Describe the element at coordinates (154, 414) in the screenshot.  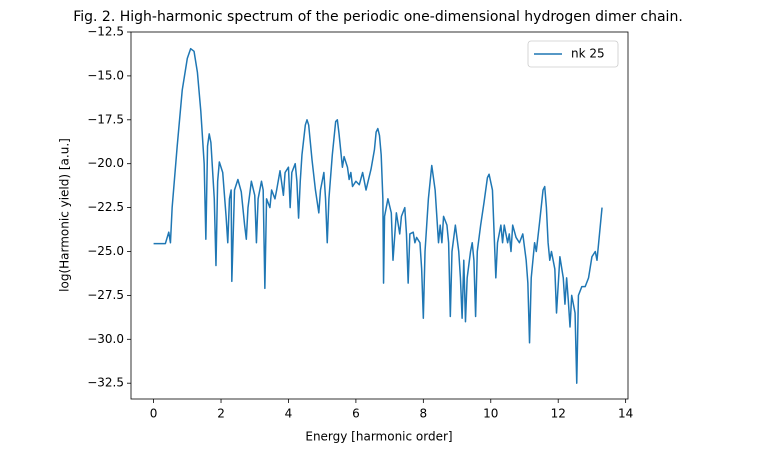
I see `x-tick-label: 0` at that location.